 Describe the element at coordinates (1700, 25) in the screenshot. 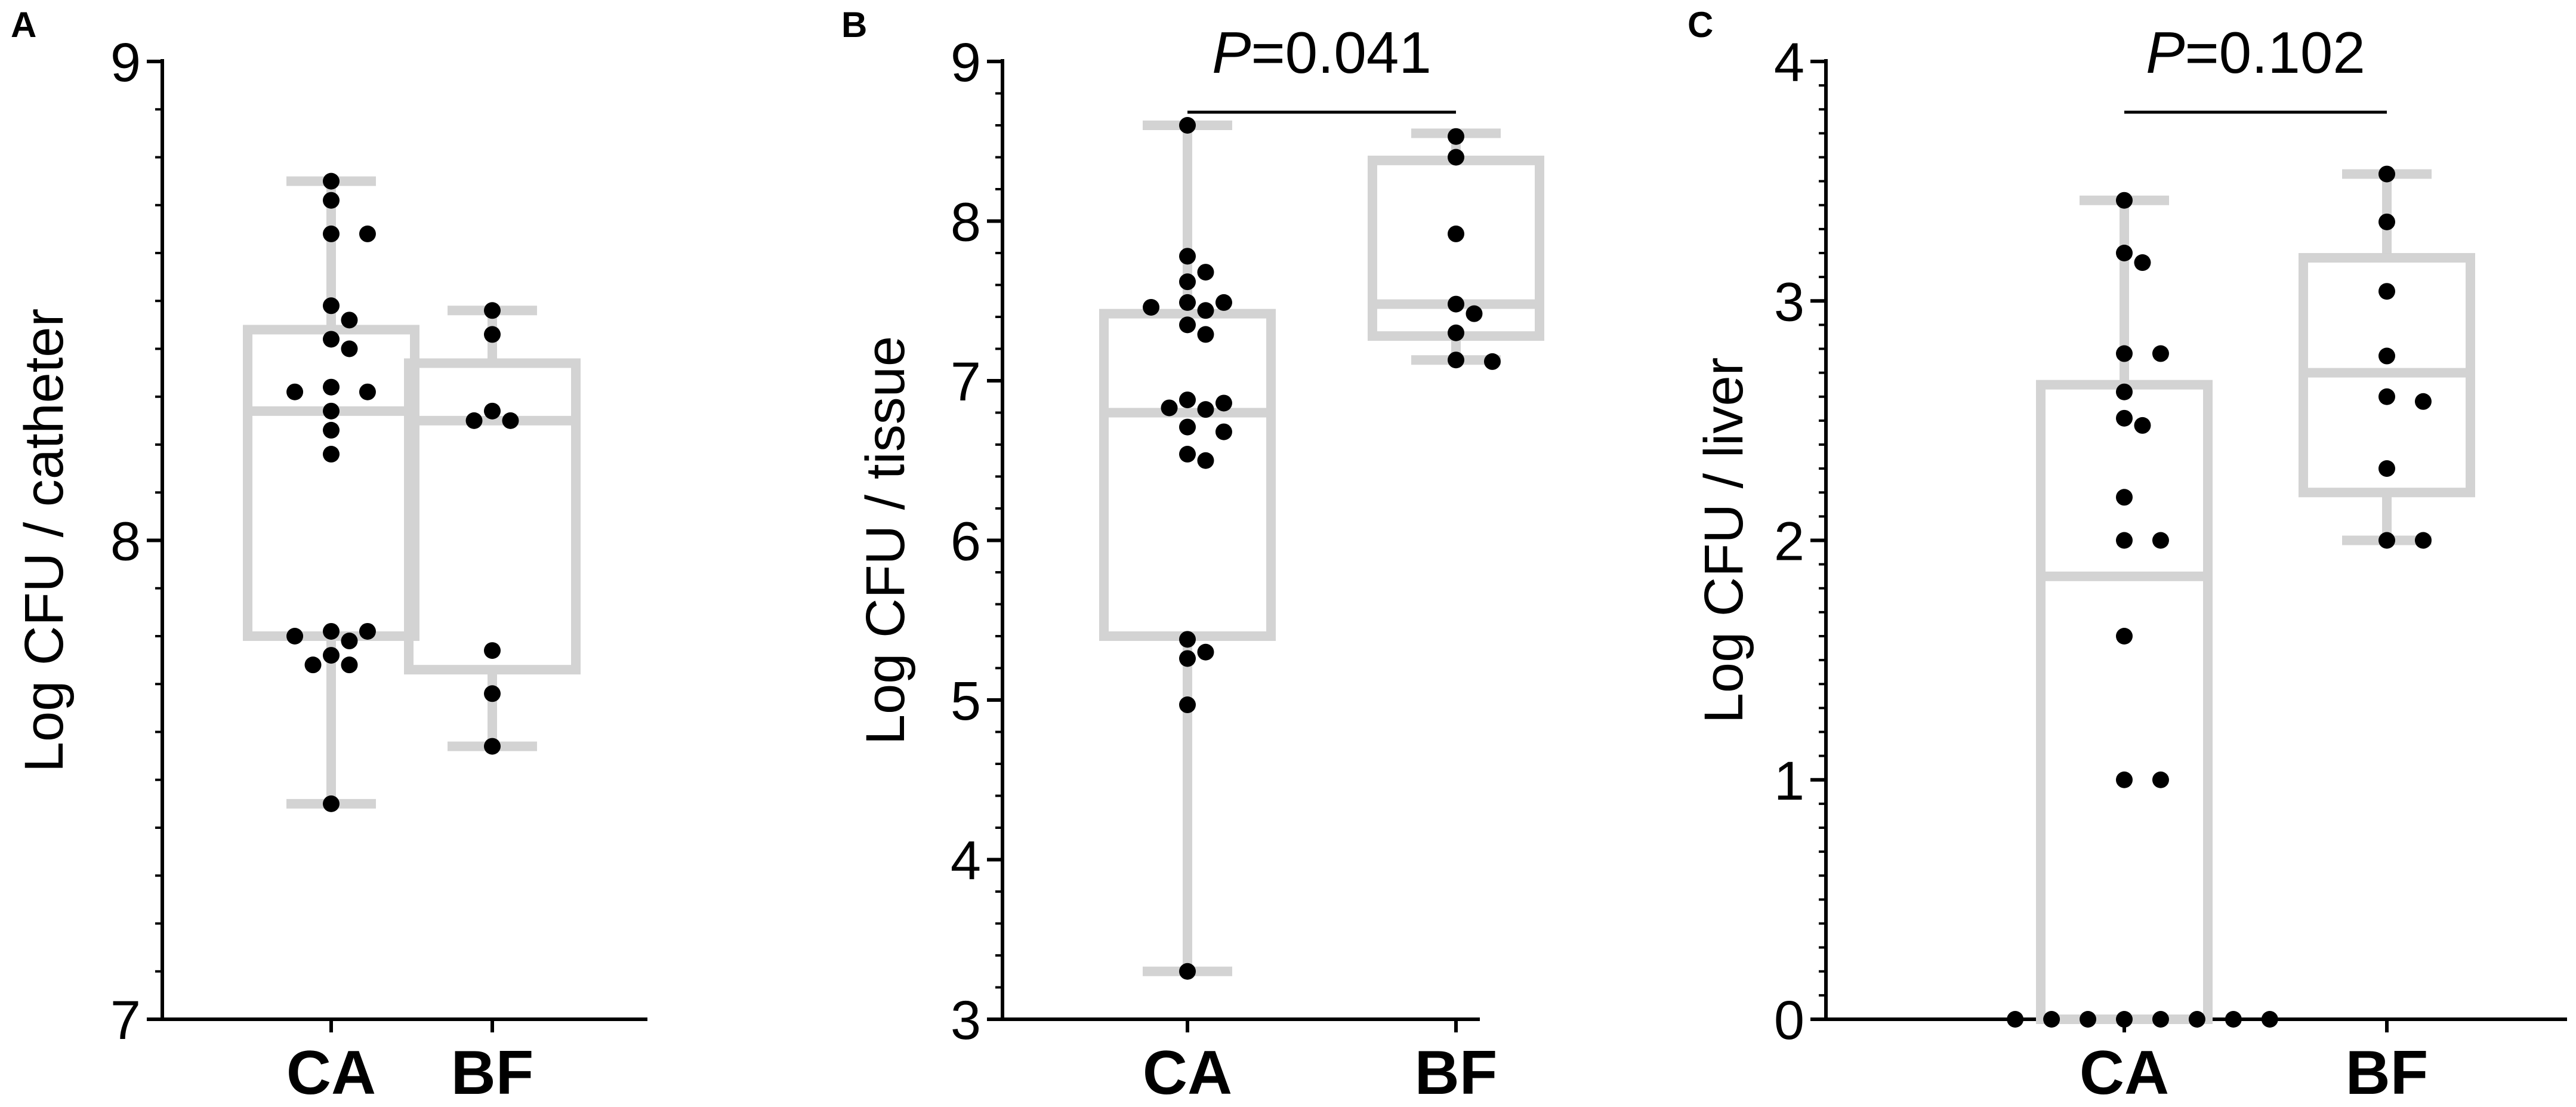

I see `panel-letter: C` at that location.